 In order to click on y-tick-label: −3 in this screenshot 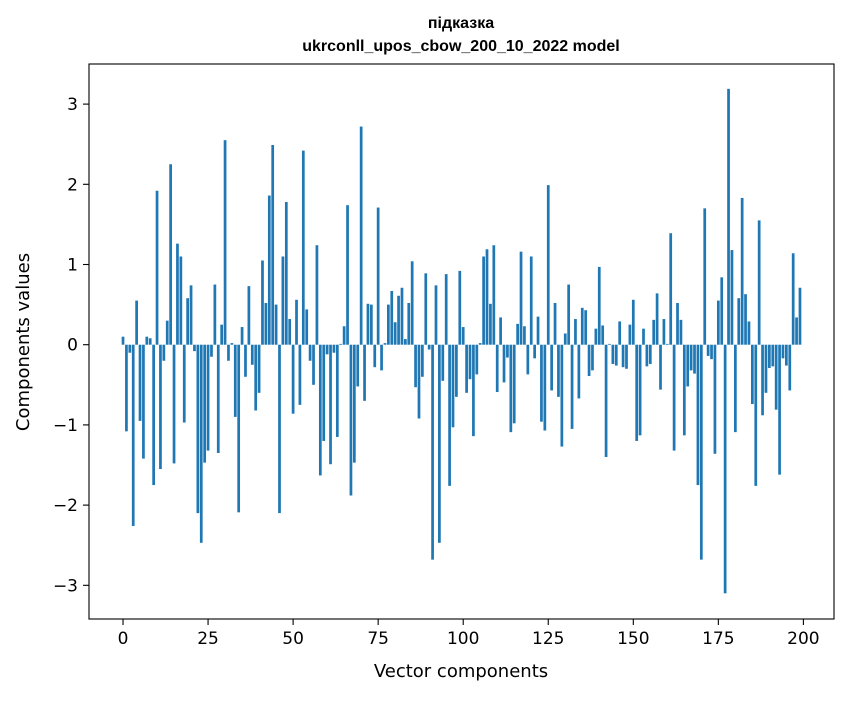, I will do `click(65, 586)`.